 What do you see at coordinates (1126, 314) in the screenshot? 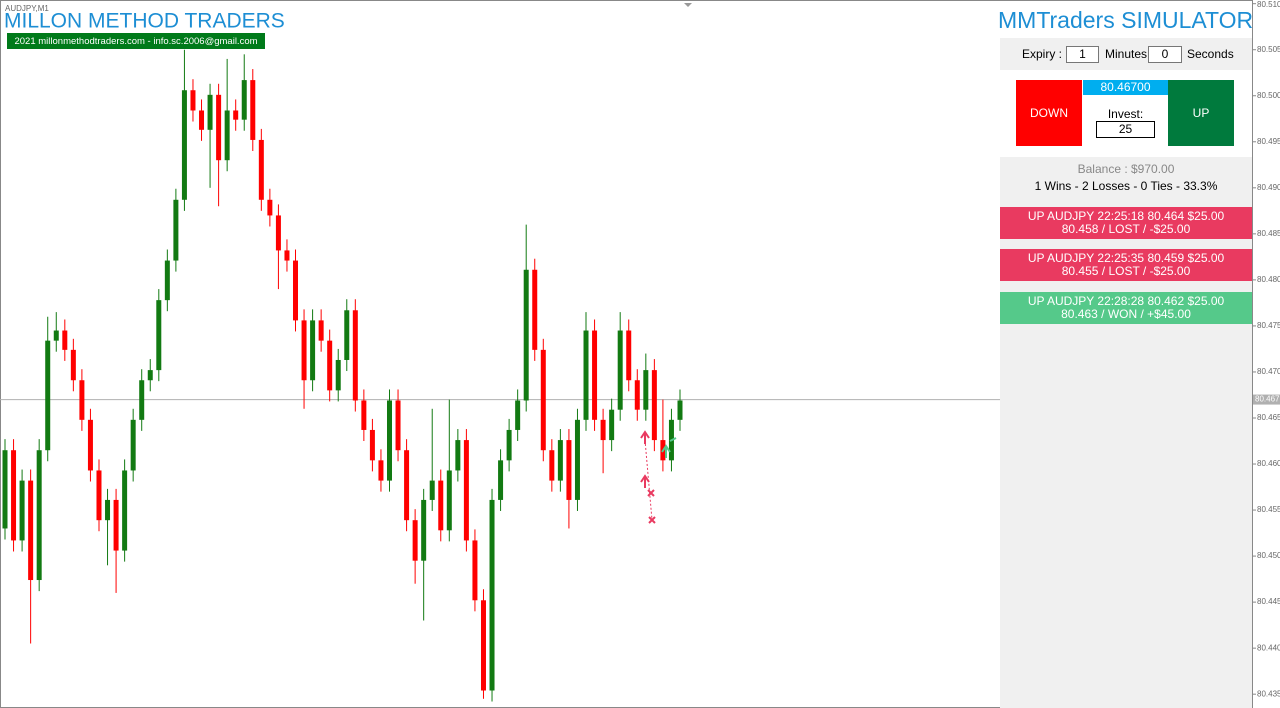
I see `trade-line2: 80.463 / WON / +$45.00` at bounding box center [1126, 314].